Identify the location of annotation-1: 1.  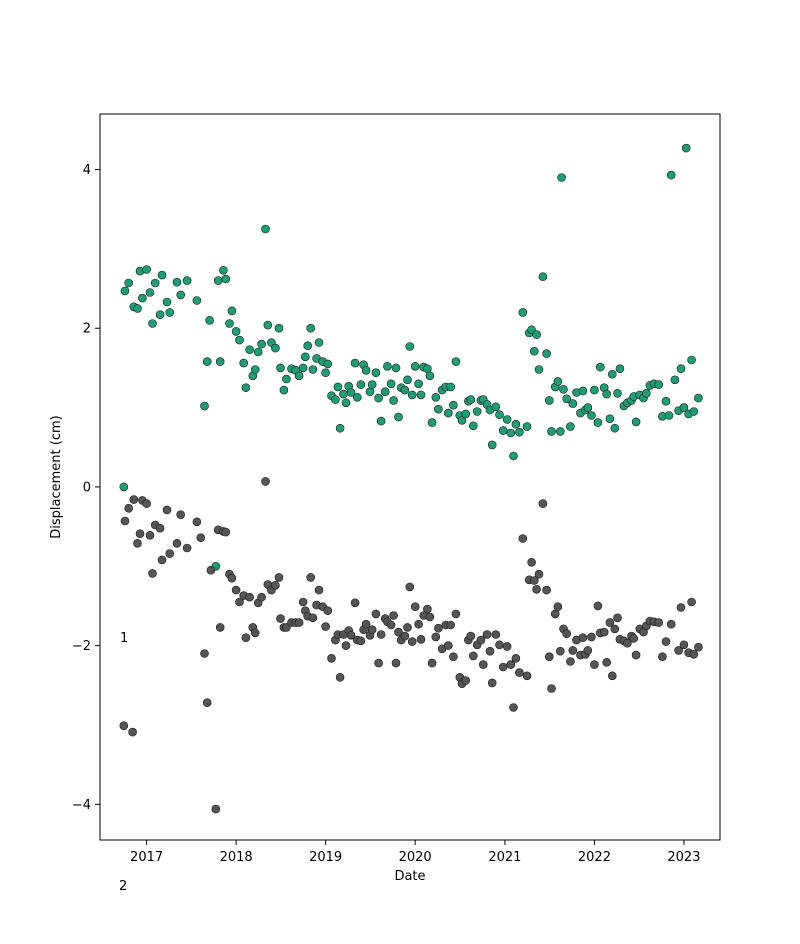
(124, 638).